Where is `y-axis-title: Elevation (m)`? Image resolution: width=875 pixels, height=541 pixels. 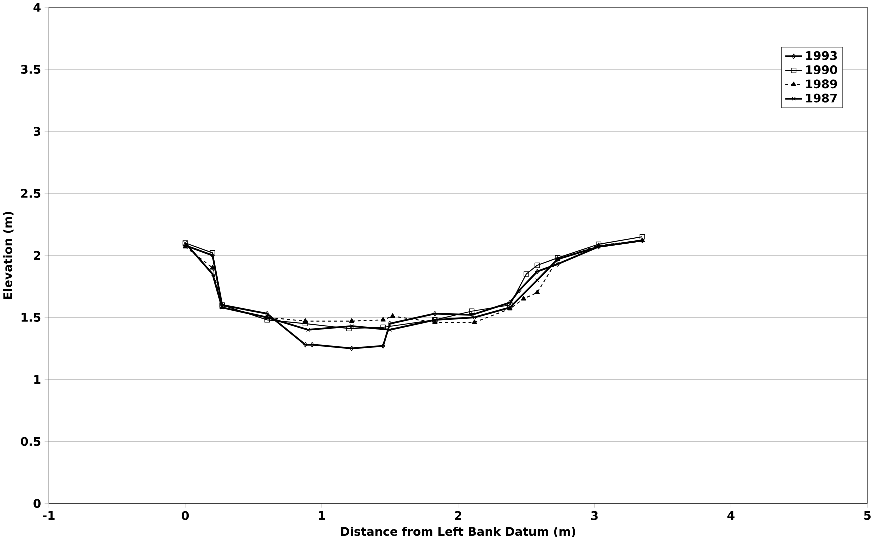 y-axis-title: Elevation (m) is located at coordinates (8, 256).